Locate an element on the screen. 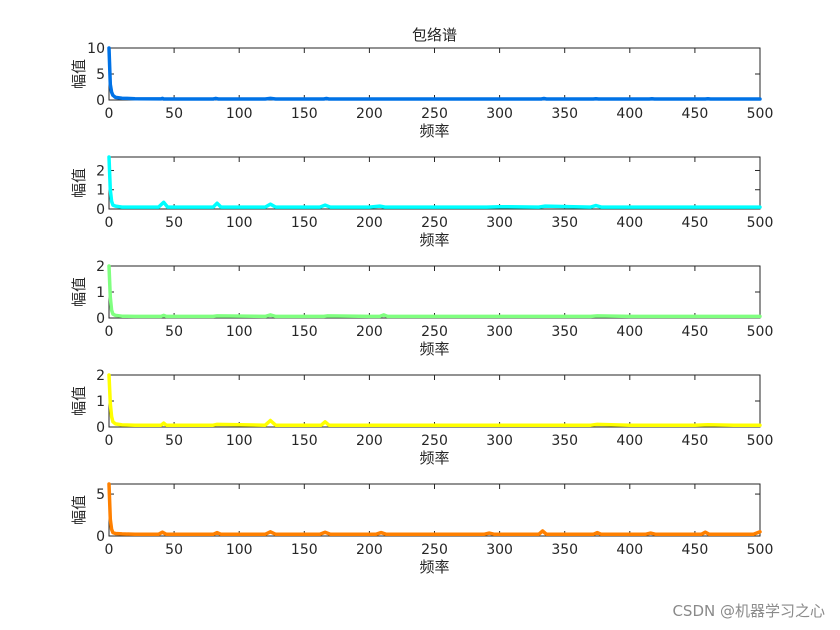  subplot-5: 0 50 100 150 200 250 300 350 400 450 500 0 5 频率 幅值 is located at coordinates (422, 529).